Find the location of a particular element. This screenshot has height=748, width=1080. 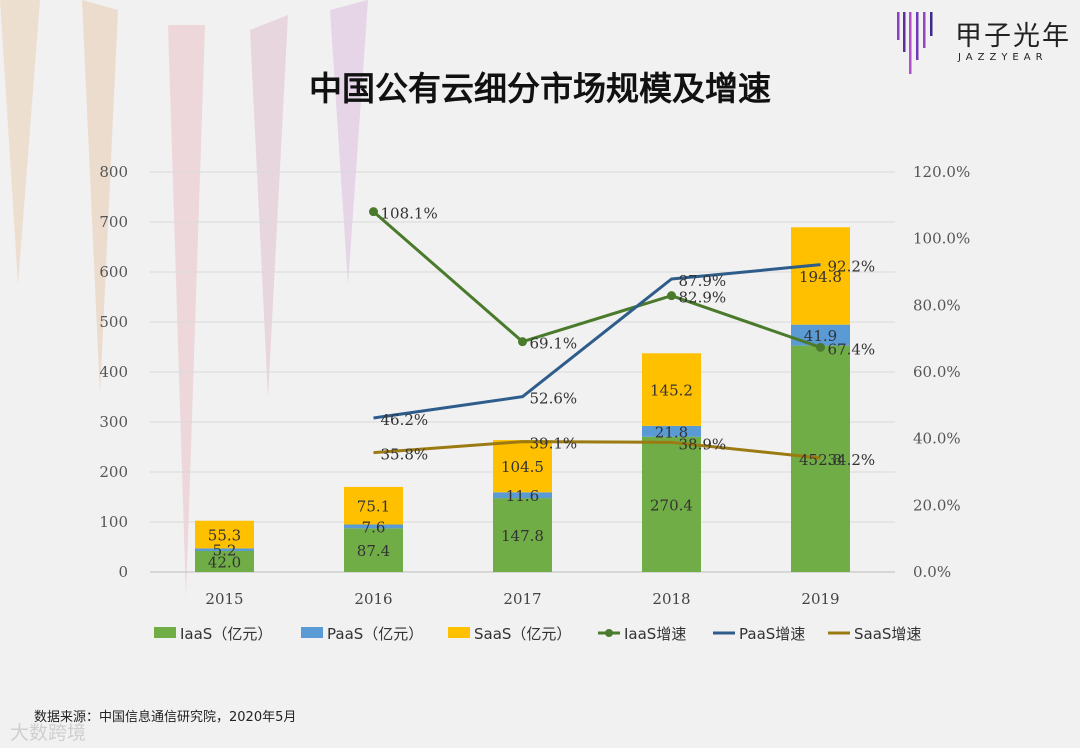

source-note: 数据来源：中国信息通信研究院，2020年5月 is located at coordinates (165, 717).